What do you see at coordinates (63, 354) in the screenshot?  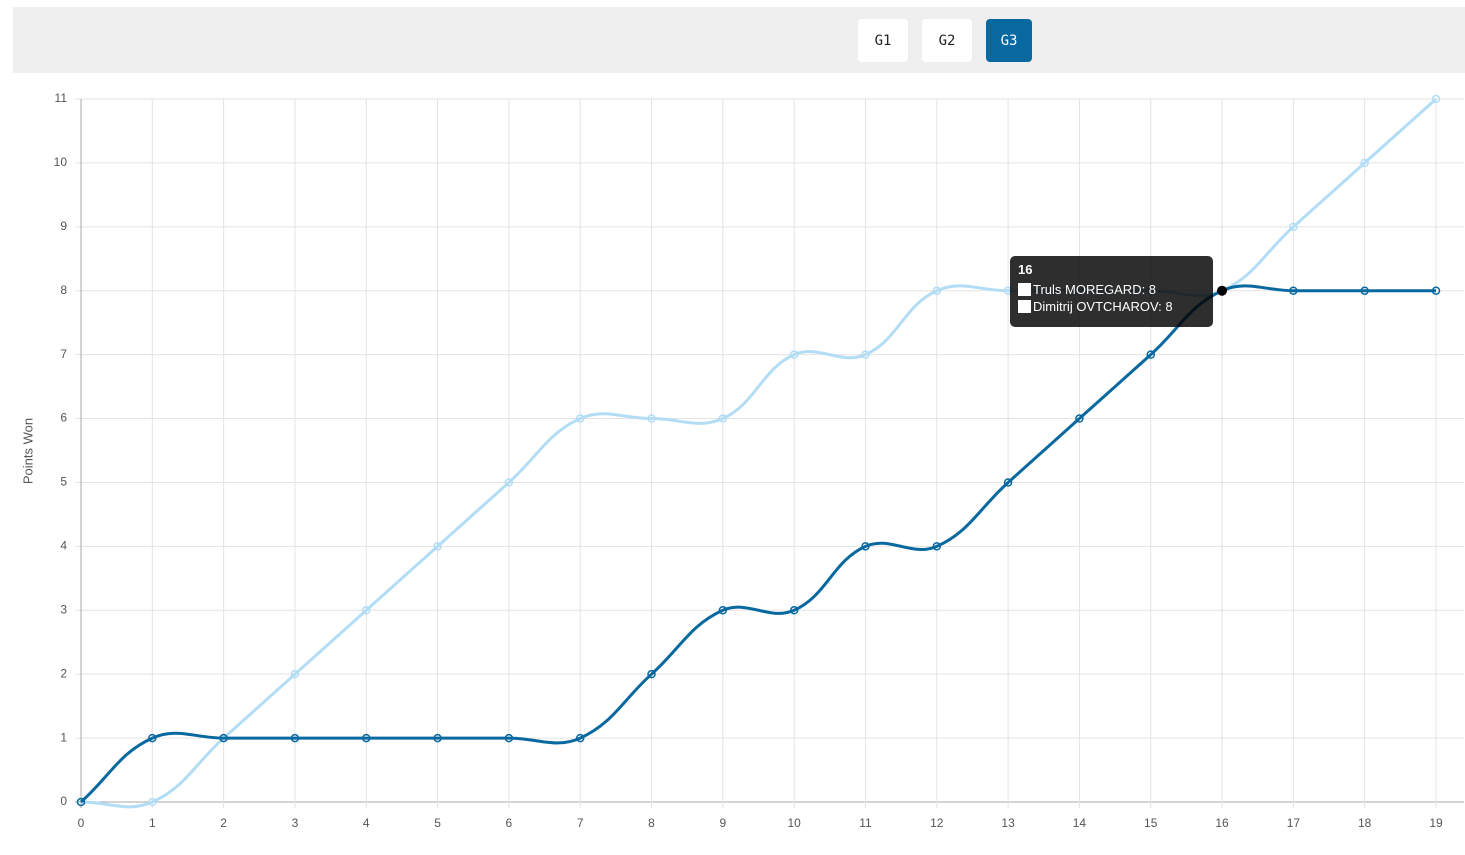 I see `y-tick-label: 7` at bounding box center [63, 354].